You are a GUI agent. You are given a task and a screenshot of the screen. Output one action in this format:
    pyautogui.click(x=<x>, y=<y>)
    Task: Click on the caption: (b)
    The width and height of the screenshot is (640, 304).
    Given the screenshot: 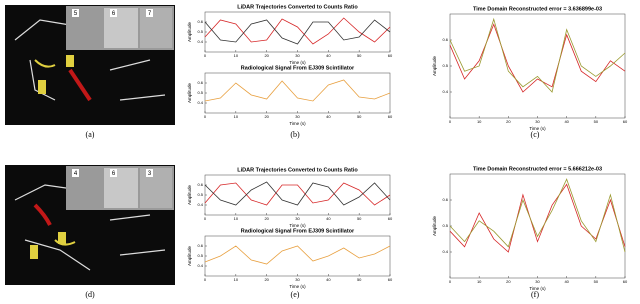 What is the action you would take?
    pyautogui.click(x=295, y=134)
    